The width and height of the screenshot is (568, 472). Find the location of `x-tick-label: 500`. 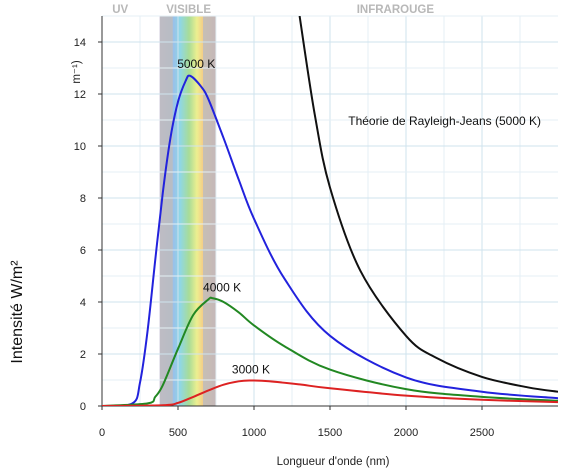

x-tick-label: 500 is located at coordinates (178, 433).